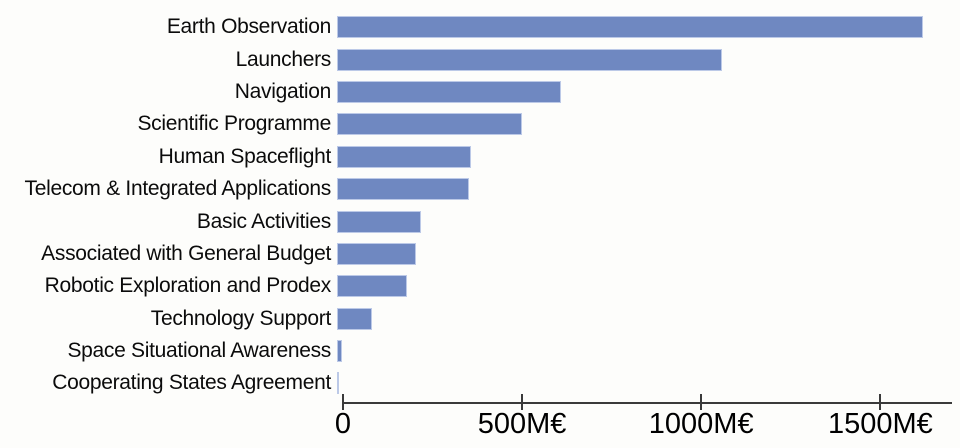 The image size is (960, 448). What do you see at coordinates (191, 383) in the screenshot?
I see `category-label: Cooperating States Agreement` at bounding box center [191, 383].